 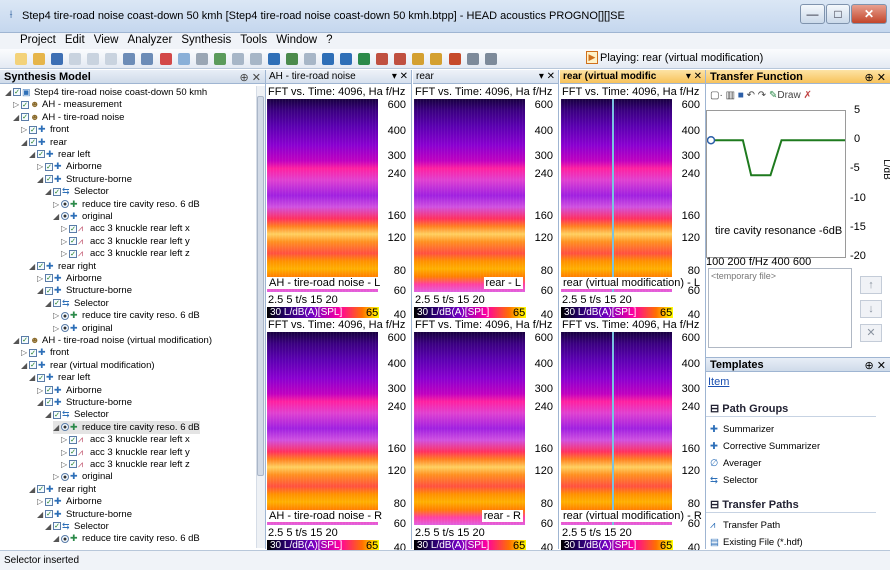 What do you see at coordinates (126, 427) in the screenshot?
I see `tree-node: ◢ ● ✚ reduce tire cavity reso. 6 dB` at bounding box center [126, 427].